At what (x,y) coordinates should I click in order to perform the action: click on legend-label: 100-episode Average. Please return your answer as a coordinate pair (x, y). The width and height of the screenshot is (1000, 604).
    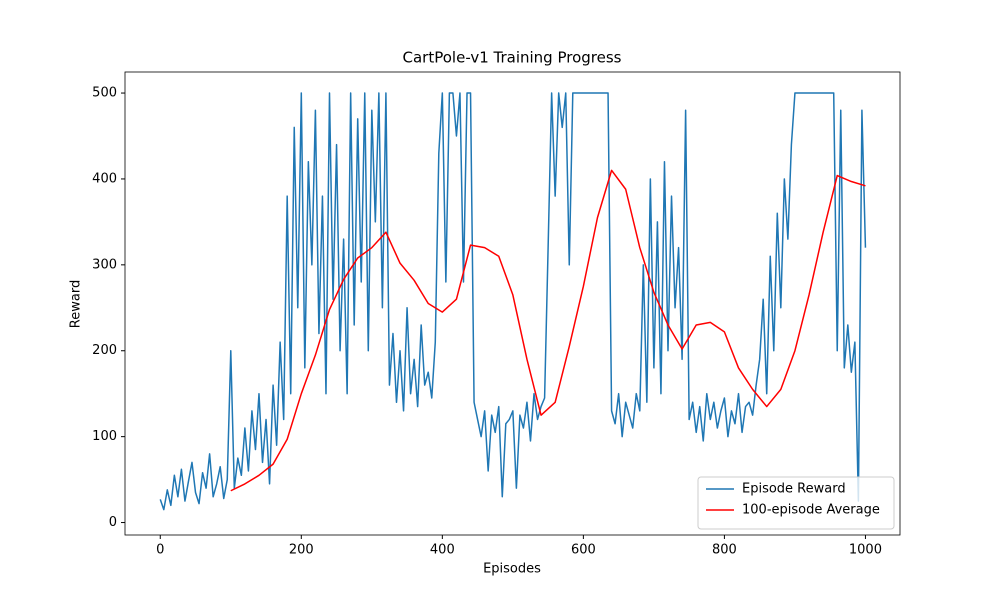
    Looking at the image, I should click on (811, 510).